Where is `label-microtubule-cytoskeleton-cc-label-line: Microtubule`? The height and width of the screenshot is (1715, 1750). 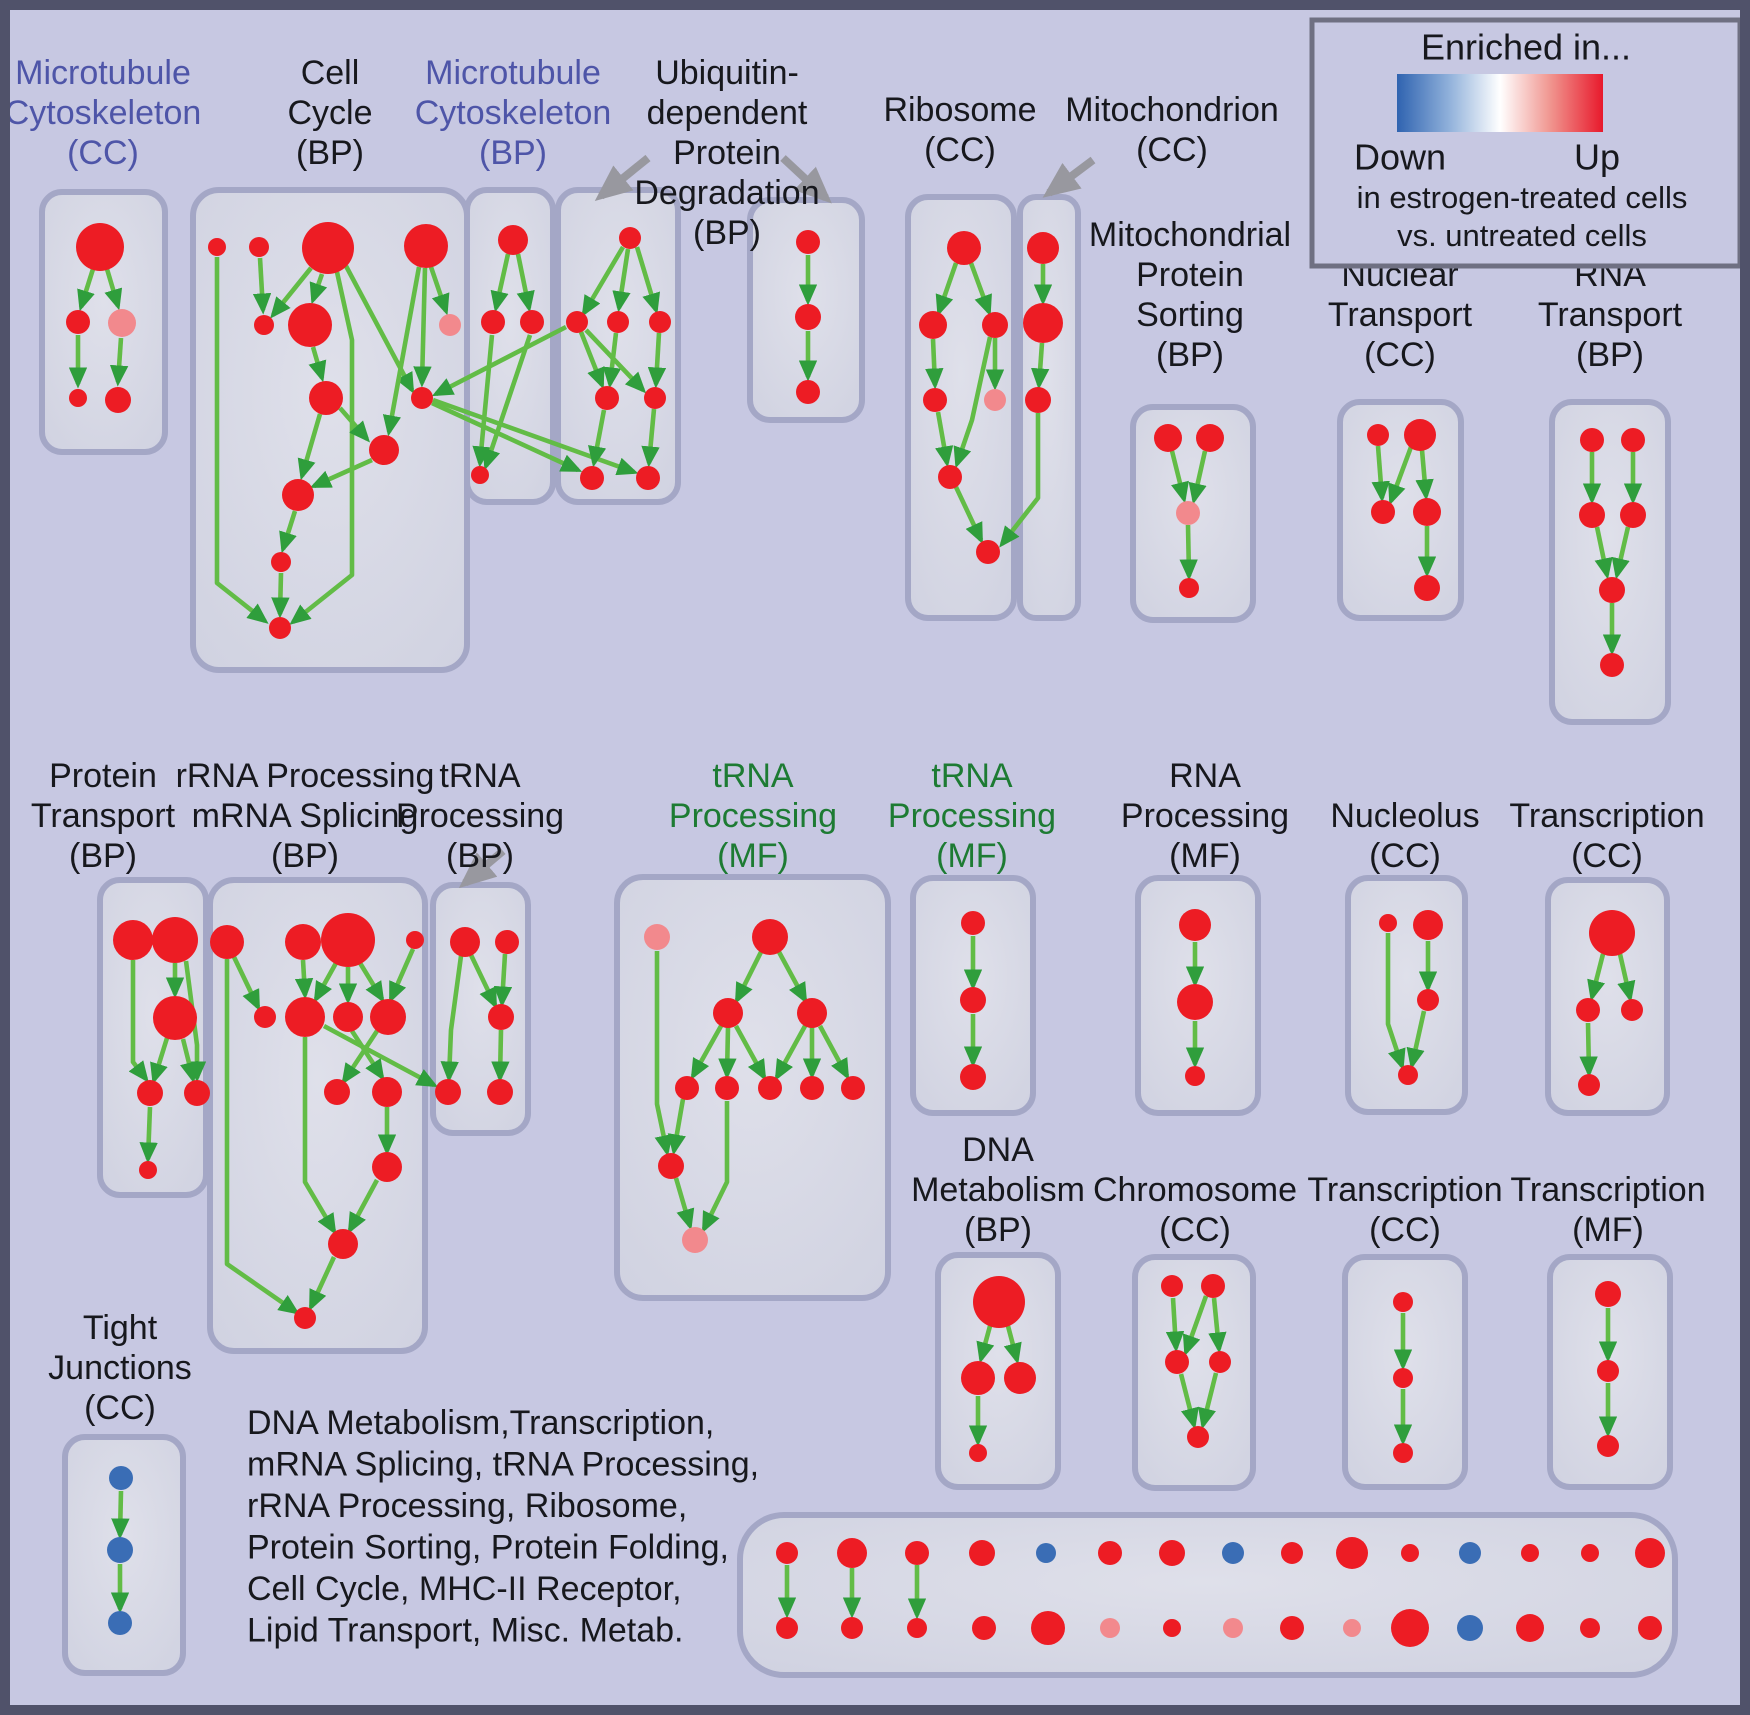
label-microtubule-cytoskeleton-cc-label-line: Microtubule is located at coordinates (103, 73).